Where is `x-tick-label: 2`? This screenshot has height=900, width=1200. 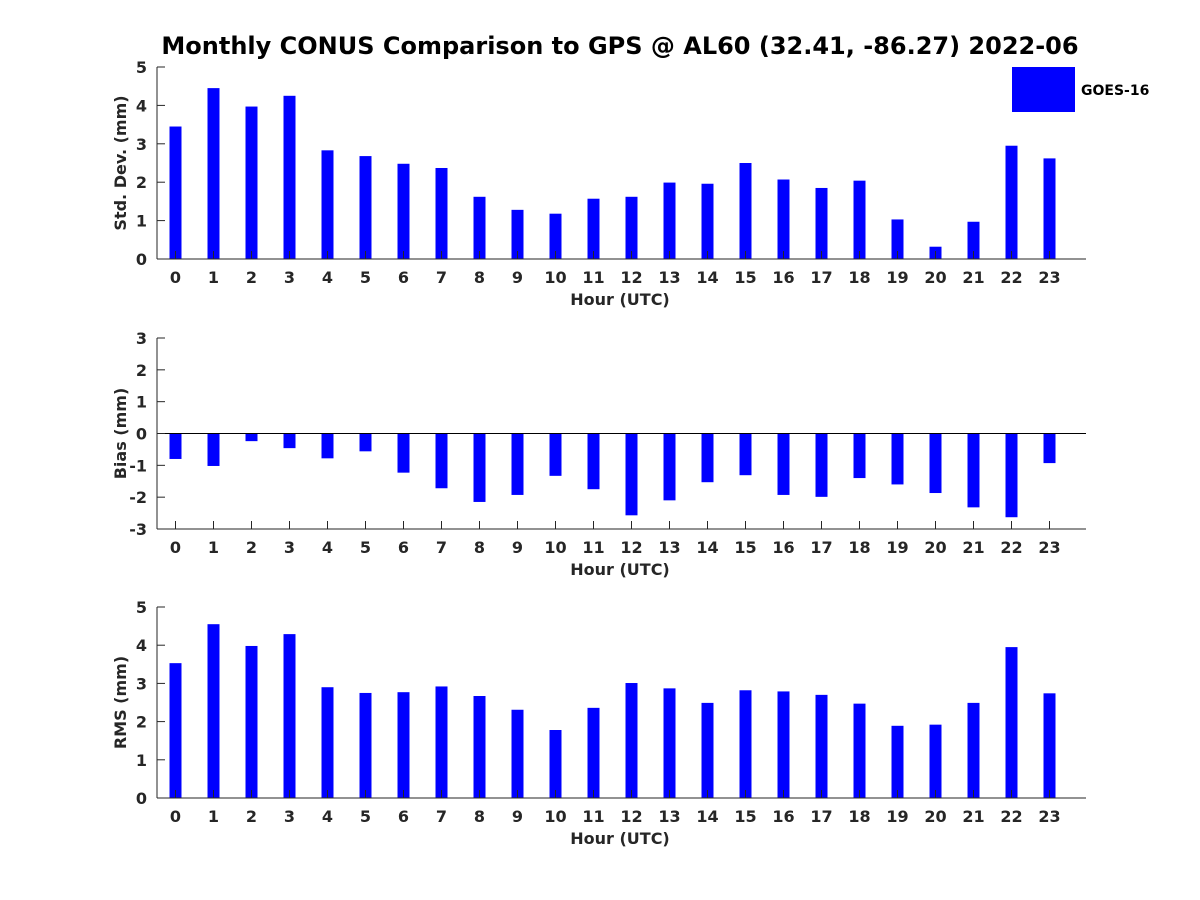 x-tick-label: 2 is located at coordinates (251, 277).